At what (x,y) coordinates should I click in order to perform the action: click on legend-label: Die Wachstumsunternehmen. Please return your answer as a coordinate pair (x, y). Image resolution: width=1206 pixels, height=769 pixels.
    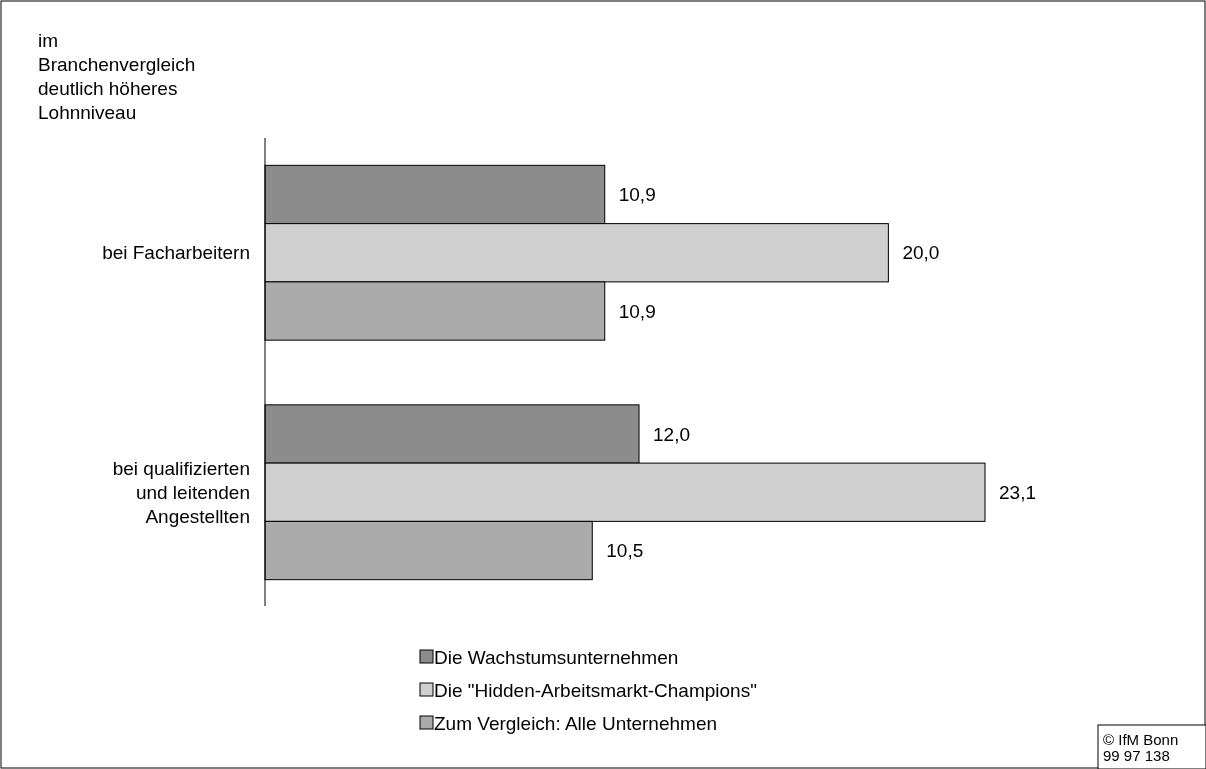
    Looking at the image, I should click on (556, 657).